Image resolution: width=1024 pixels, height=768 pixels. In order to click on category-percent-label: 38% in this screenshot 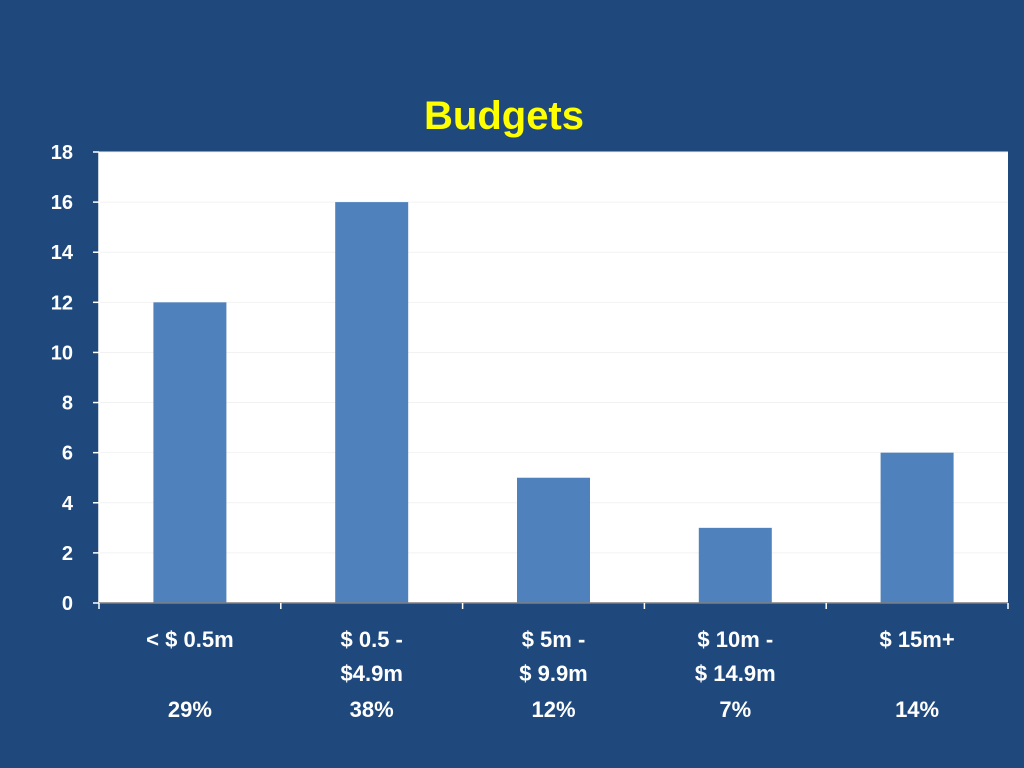, I will do `click(372, 709)`.